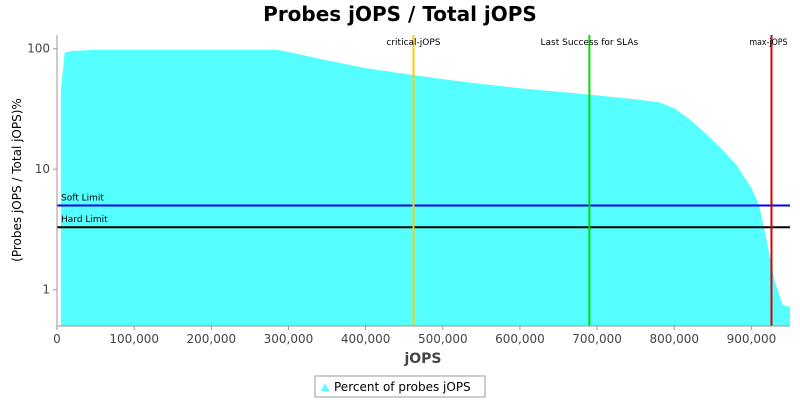 The width and height of the screenshot is (800, 400). I want to click on x-axis-title: jOPS, so click(422, 359).